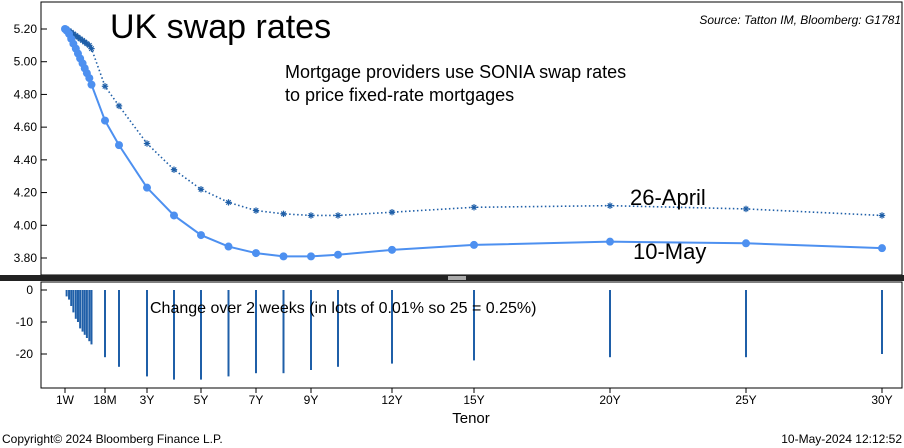 Image resolution: width=904 pixels, height=448 pixels. I want to click on top-y-tick-label: 4.60, so click(26, 127).